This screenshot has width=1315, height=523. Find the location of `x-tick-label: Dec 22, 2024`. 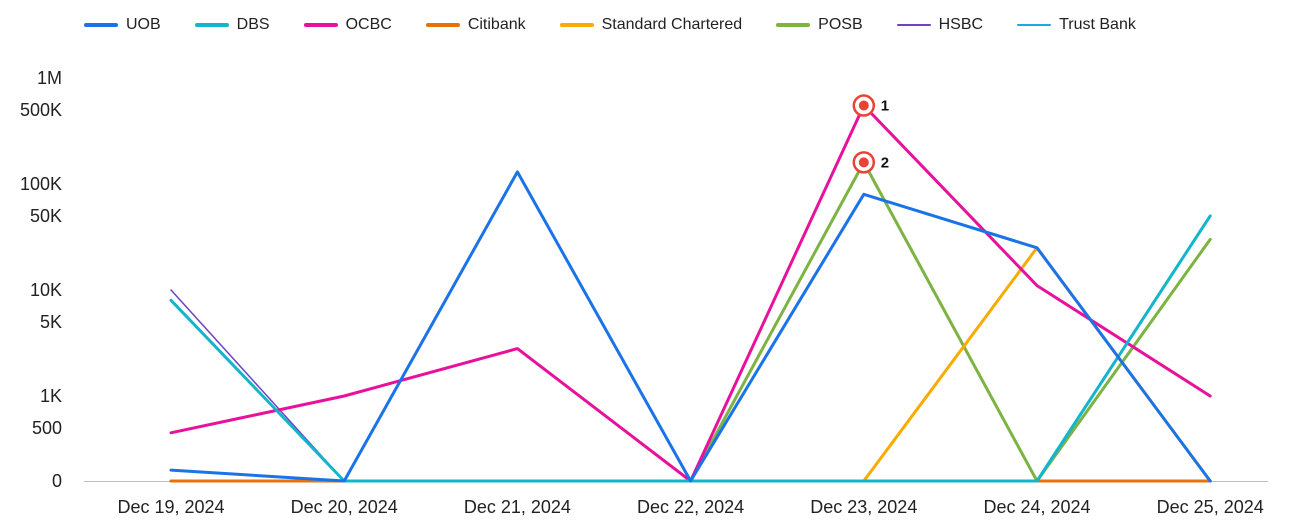

x-tick-label: Dec 22, 2024 is located at coordinates (690, 507).